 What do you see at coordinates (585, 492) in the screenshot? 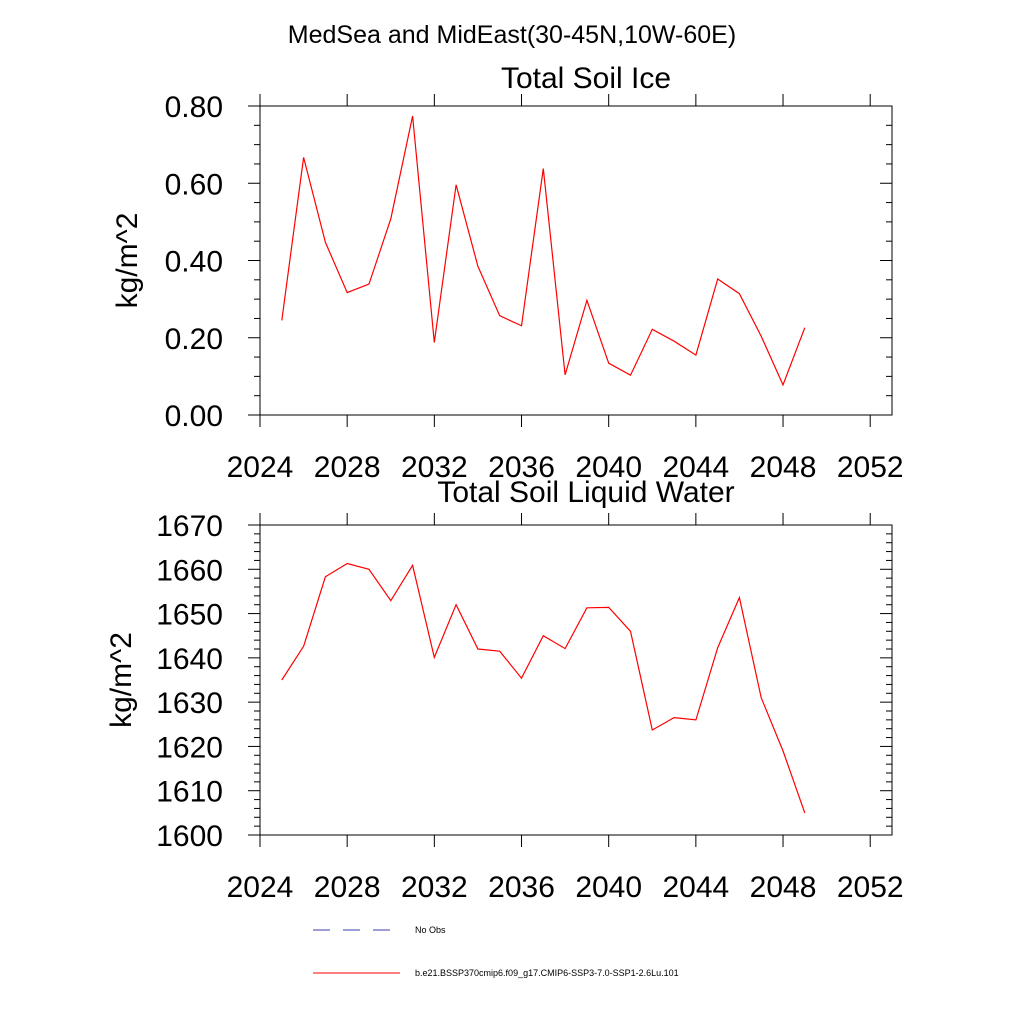
I see `panel-title: Total Soil Liquid Water` at bounding box center [585, 492].